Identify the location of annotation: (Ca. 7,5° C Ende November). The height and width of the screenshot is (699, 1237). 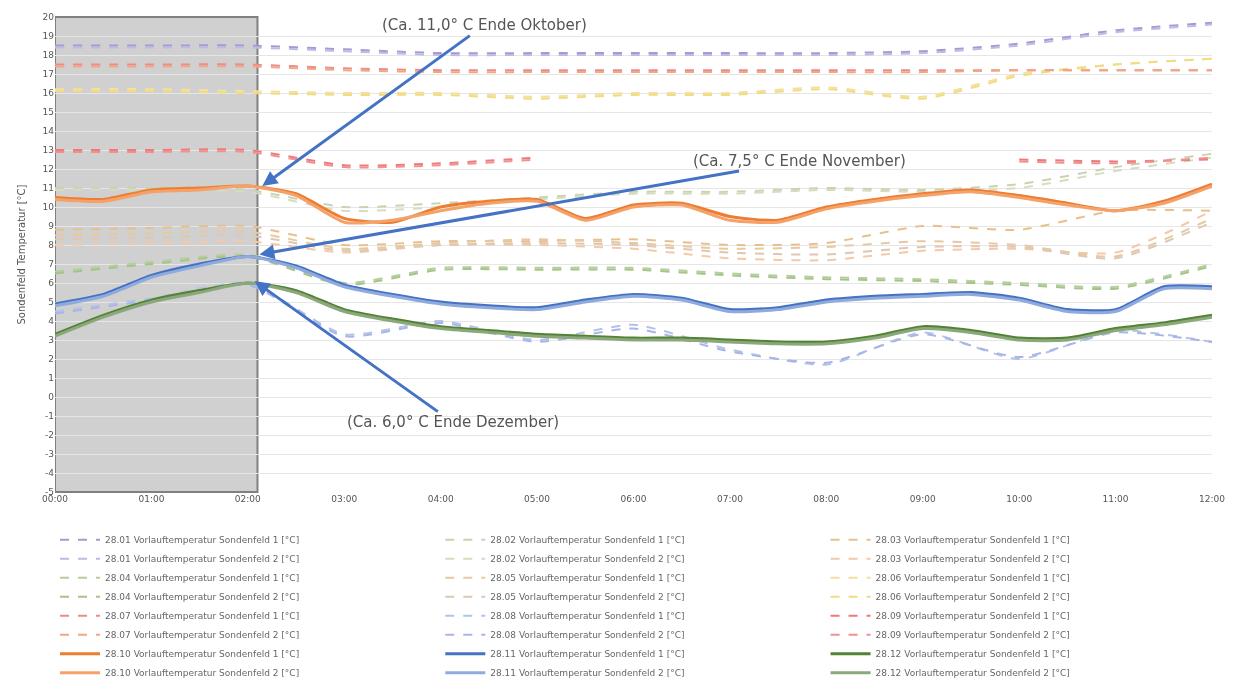
(799, 161).